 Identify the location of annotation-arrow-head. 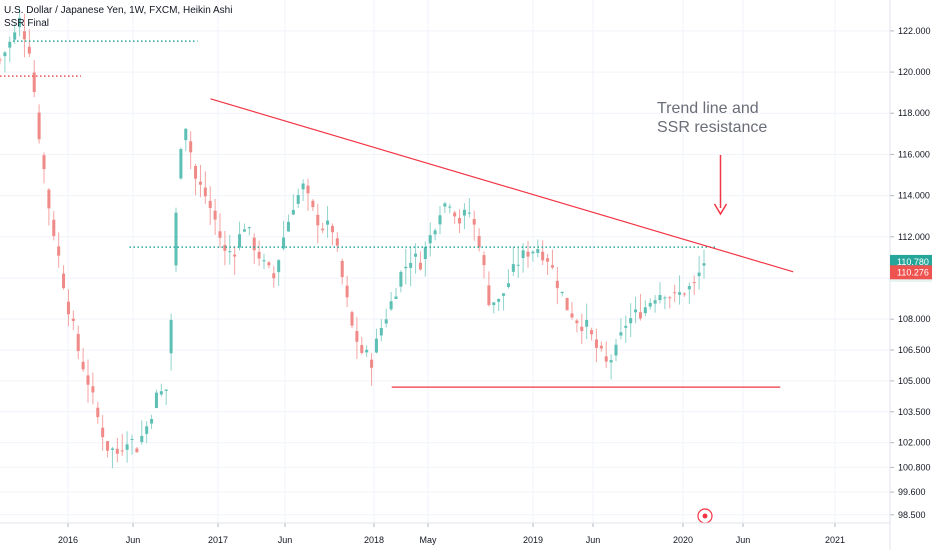
(720, 209).